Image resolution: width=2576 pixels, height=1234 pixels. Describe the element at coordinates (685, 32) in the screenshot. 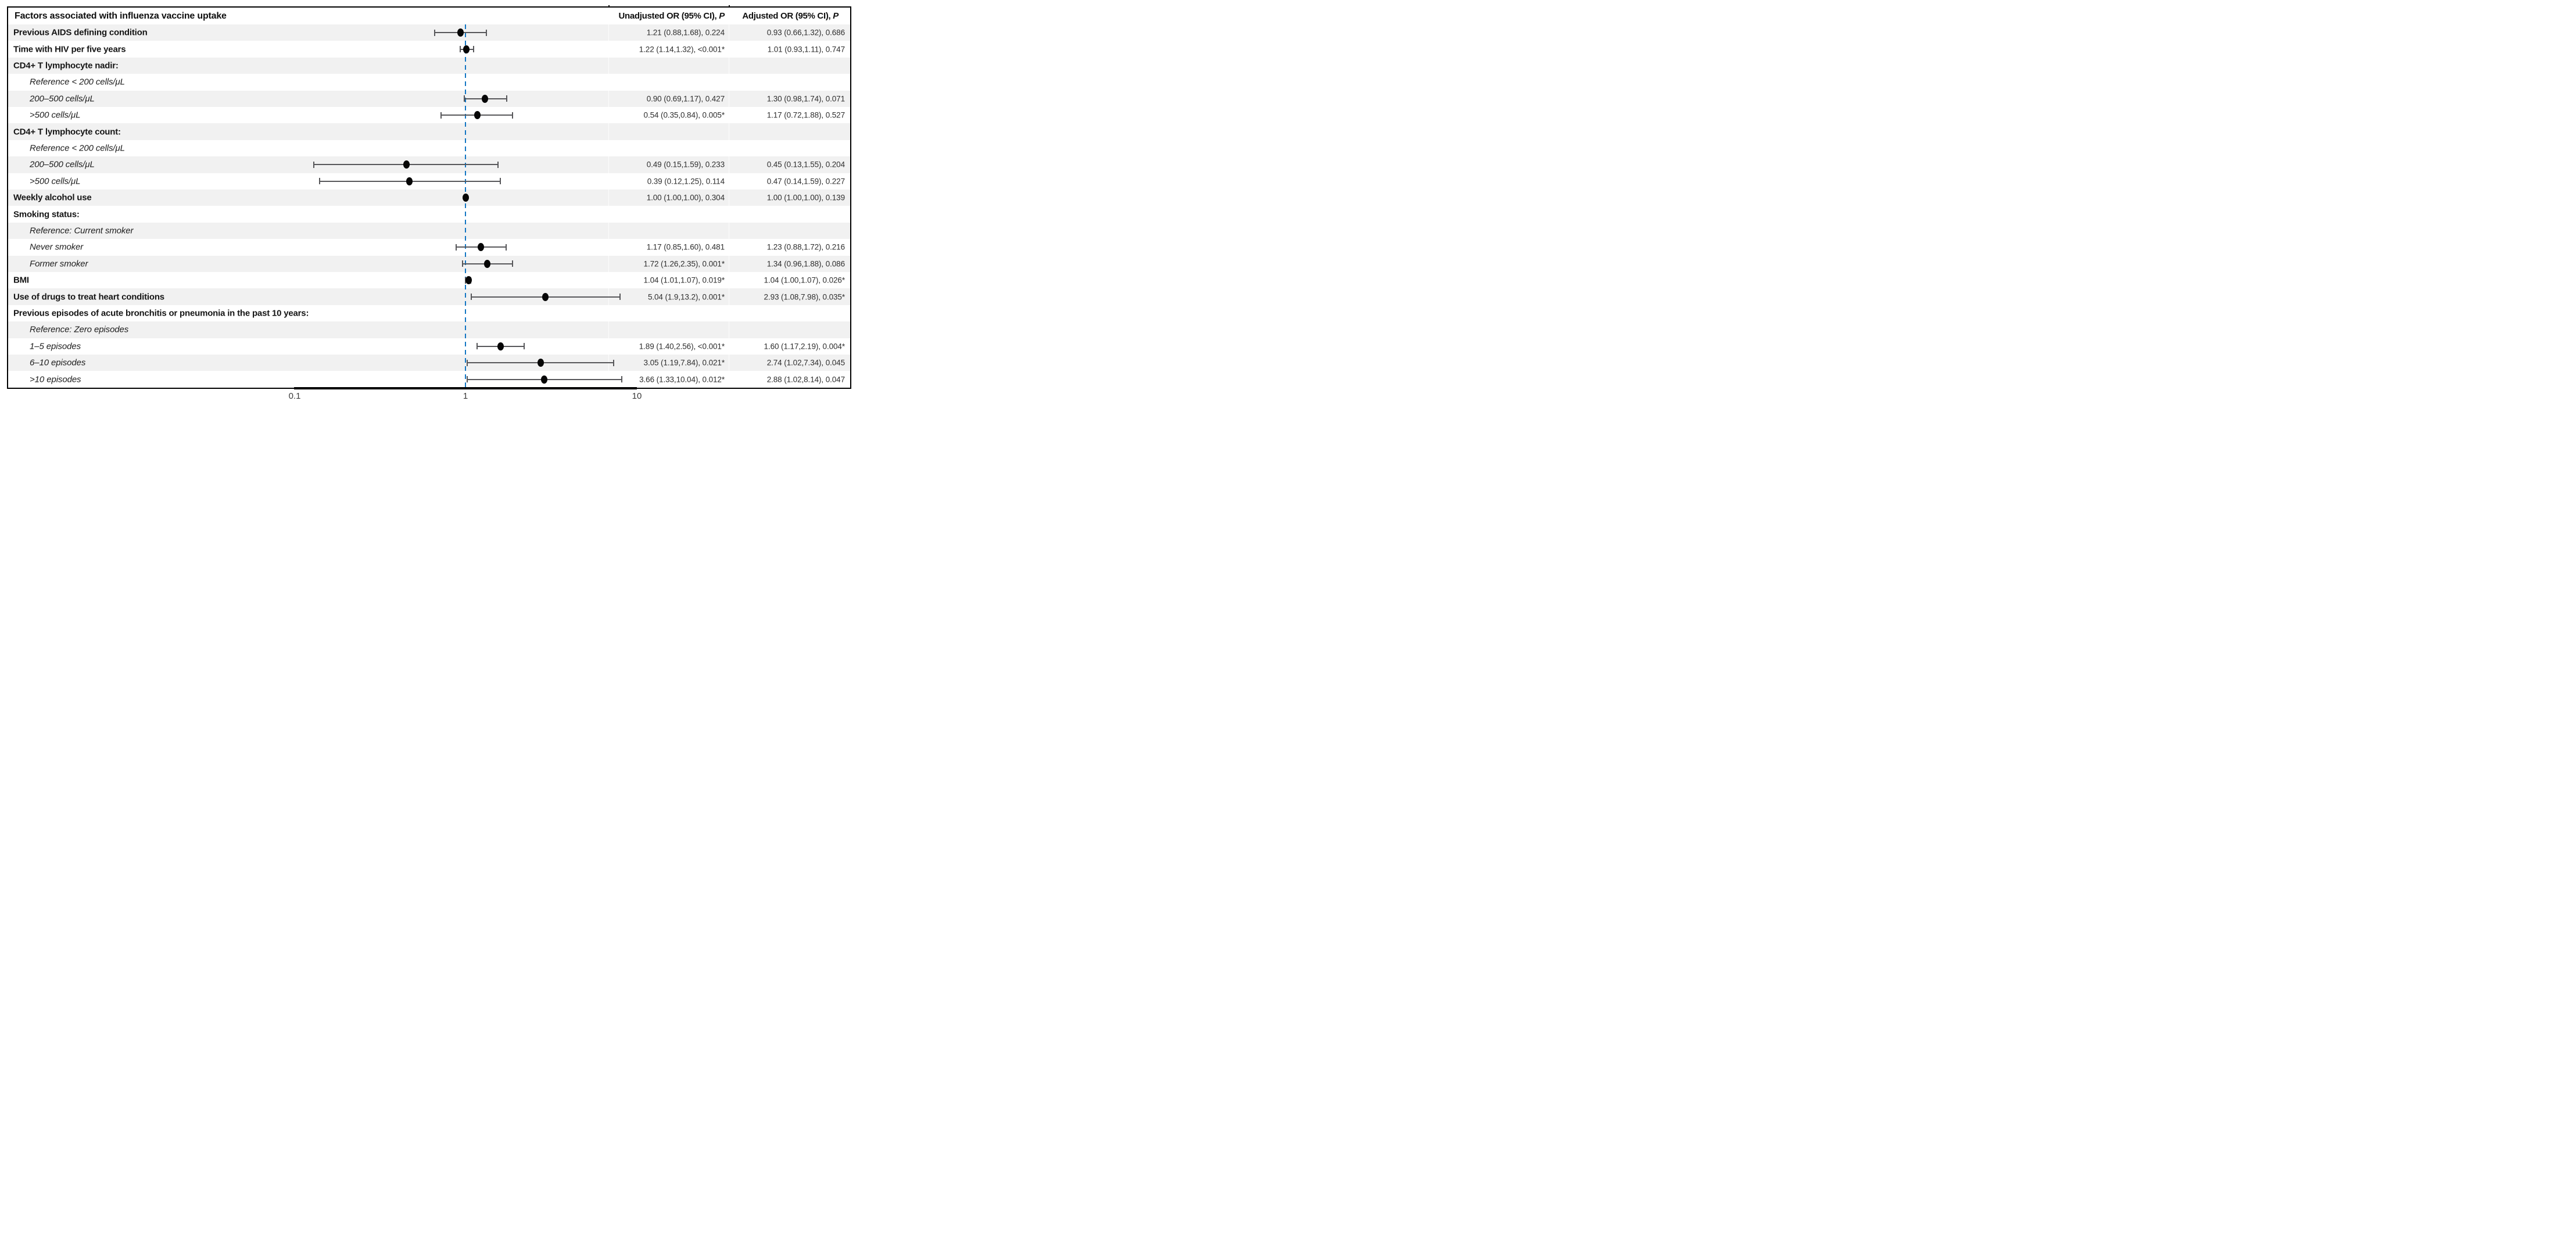

I see `unadjusted-or-cell: 1.21 (0.88,1.68), 0.224` at that location.